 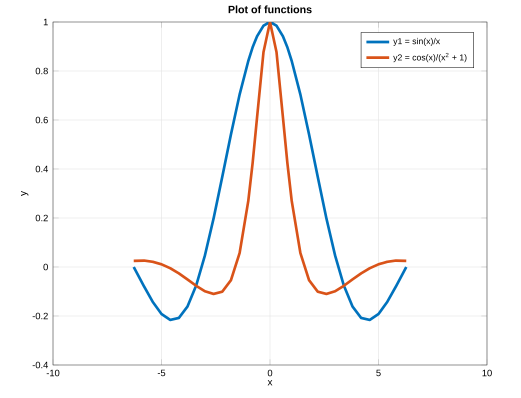 I want to click on y-tick-label: 0.4, so click(x=42, y=169).